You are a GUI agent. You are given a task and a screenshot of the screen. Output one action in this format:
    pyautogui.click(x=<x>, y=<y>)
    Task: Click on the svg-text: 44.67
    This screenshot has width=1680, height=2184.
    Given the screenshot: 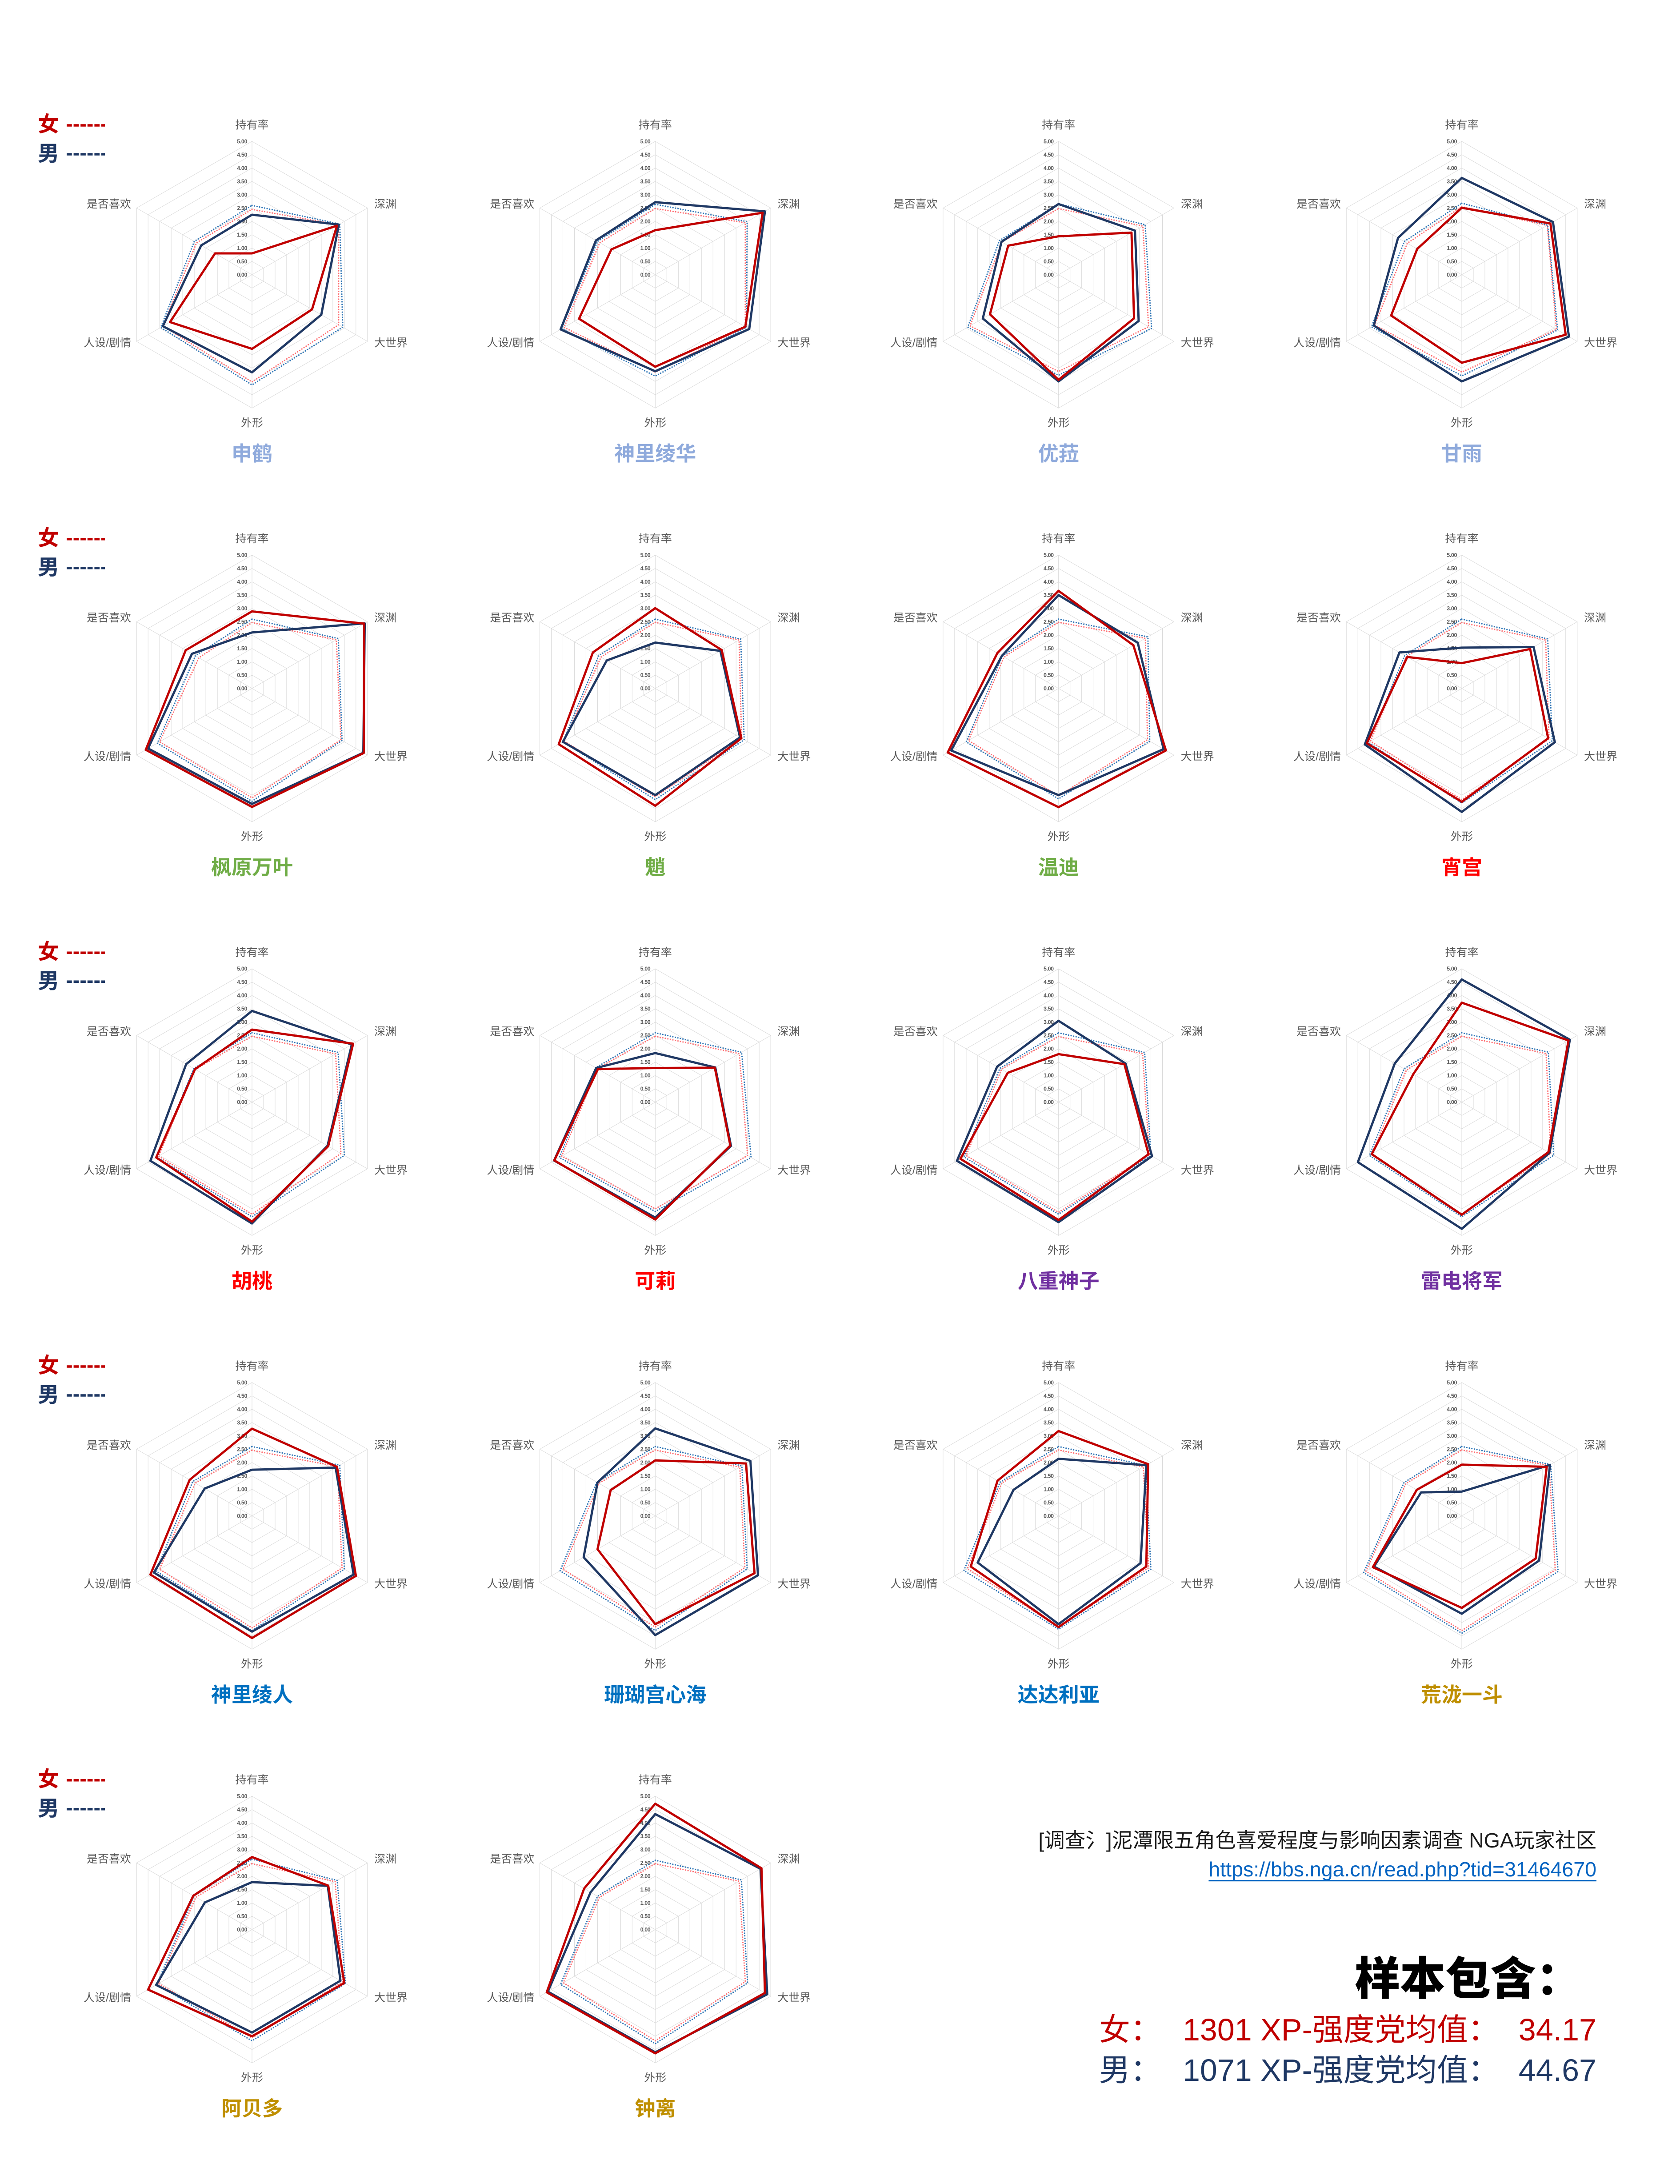 What is the action you would take?
    pyautogui.click(x=1557, y=2070)
    